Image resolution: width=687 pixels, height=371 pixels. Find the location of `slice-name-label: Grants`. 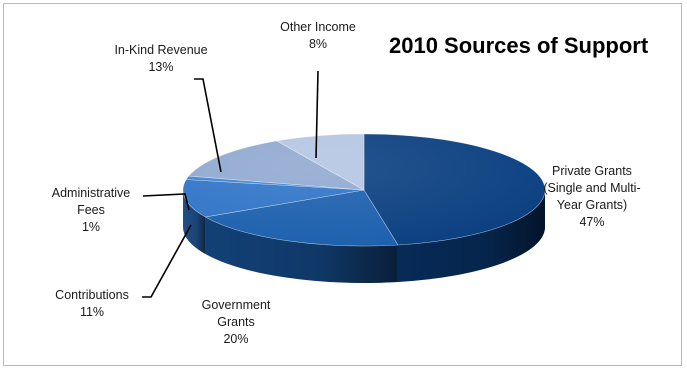

slice-name-label: Grants is located at coordinates (236, 322).